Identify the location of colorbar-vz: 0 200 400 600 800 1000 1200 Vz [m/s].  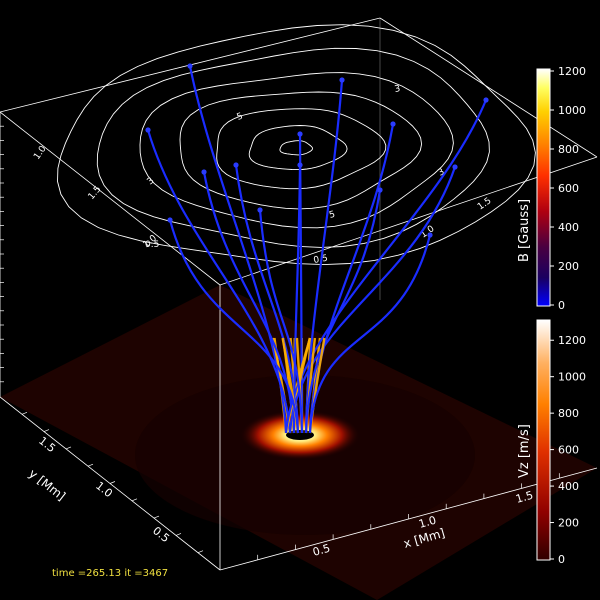
(551, 442).